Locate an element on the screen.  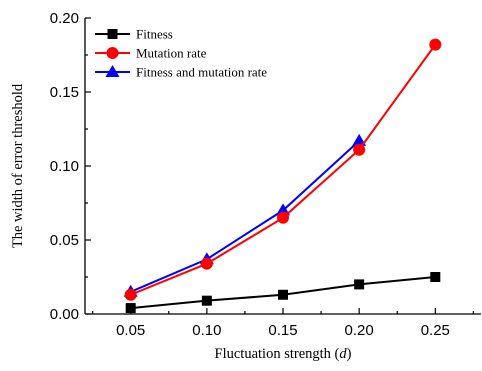
y-tick-label: 0.10 is located at coordinates (64, 166).